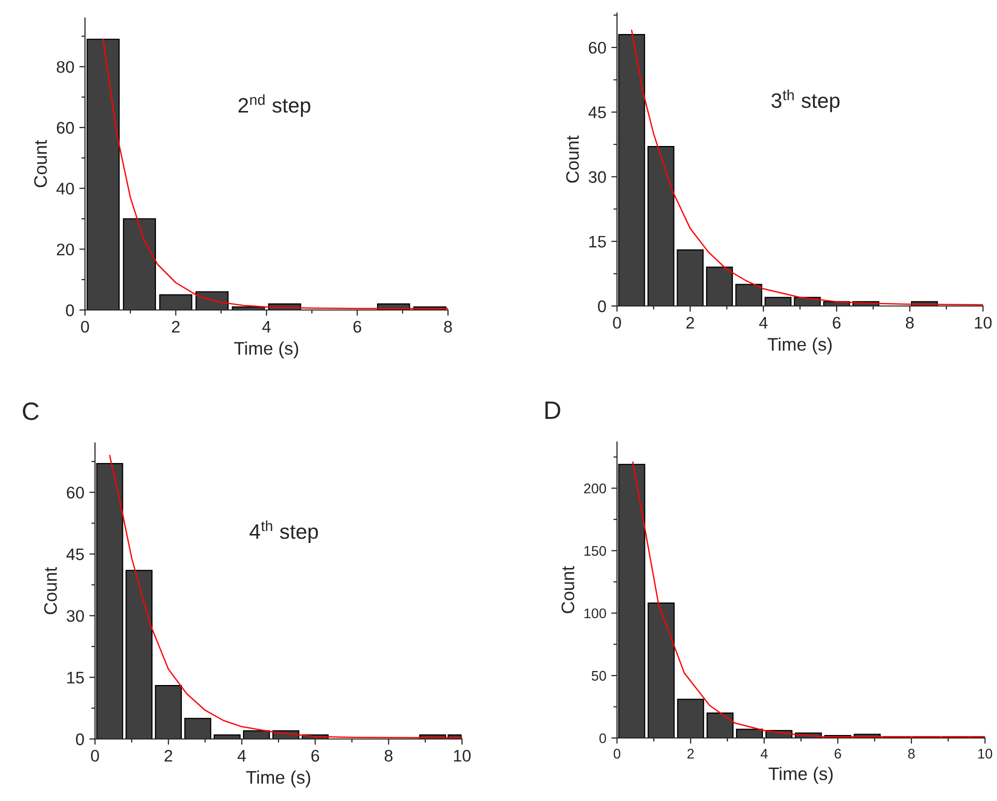 Image resolution: width=997 pixels, height=801 pixels. Describe the element at coordinates (274, 105) in the screenshot. I see `annotation: 2$^{nd}$ step` at that location.